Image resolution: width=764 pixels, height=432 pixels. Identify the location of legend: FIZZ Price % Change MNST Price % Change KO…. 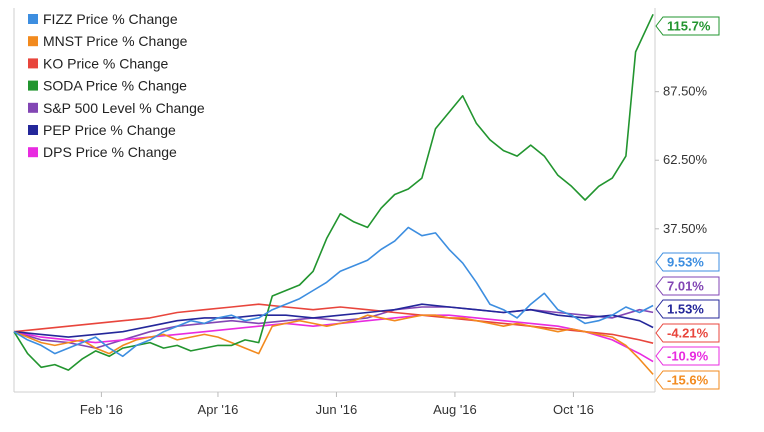
(116, 85).